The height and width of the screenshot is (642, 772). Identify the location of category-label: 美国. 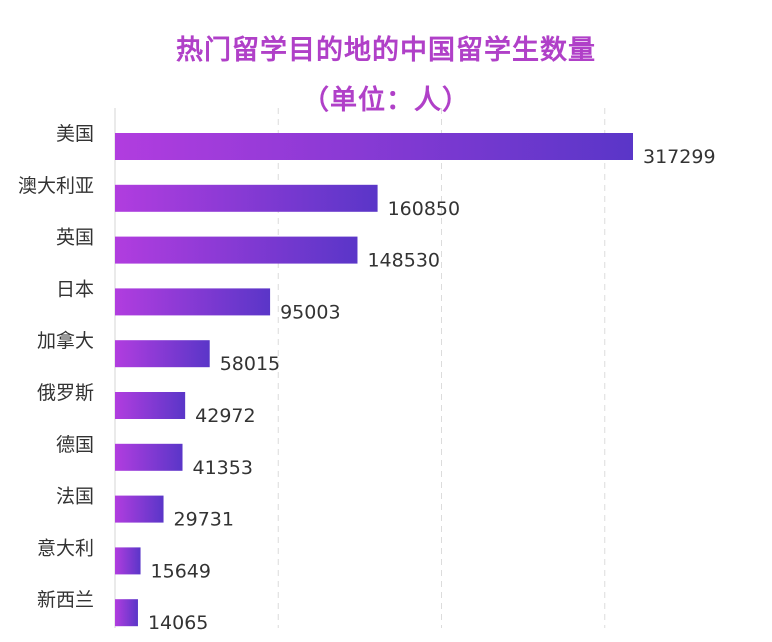
(75, 134).